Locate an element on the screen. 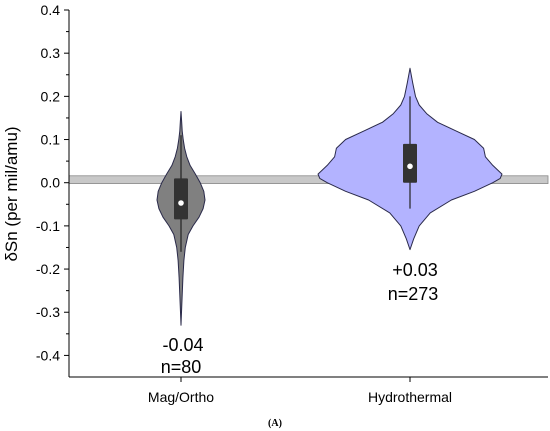  annotation-count: n=80 is located at coordinates (181, 367).